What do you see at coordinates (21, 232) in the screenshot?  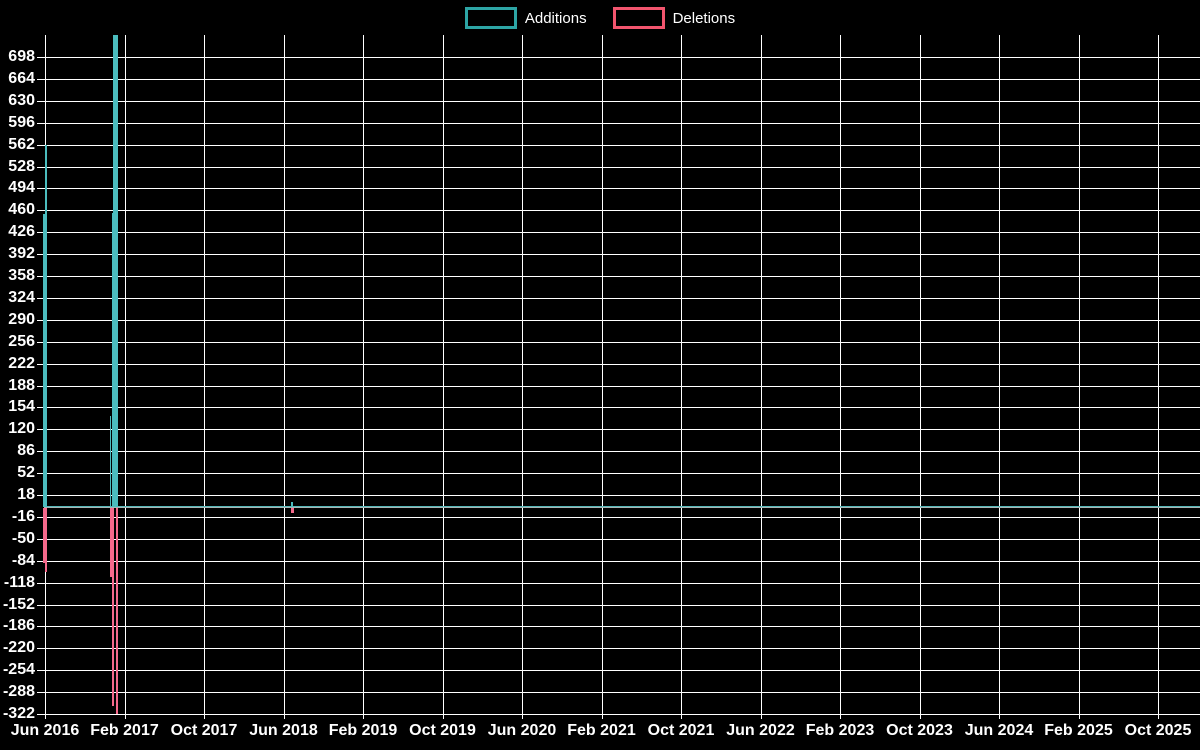 I see `y-axis-tick-label: 426` at bounding box center [21, 232].